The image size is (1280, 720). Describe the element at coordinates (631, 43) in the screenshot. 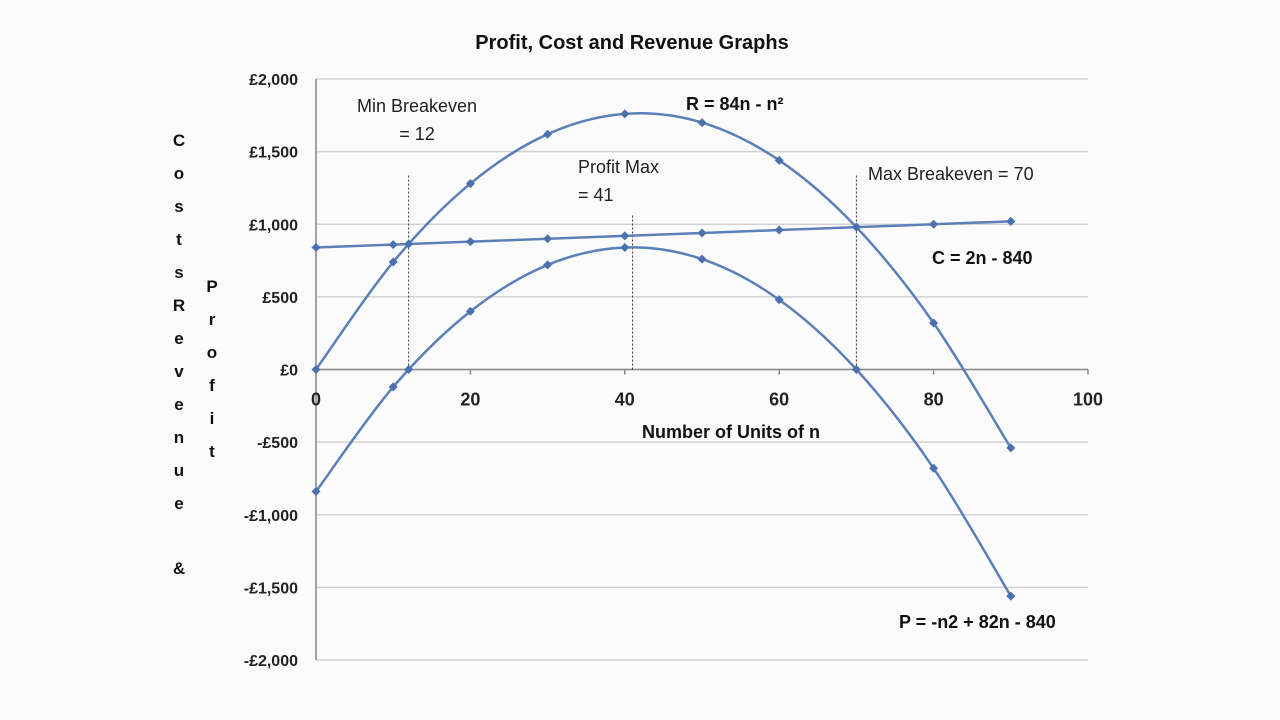

I see `chart-title: Profit, Cost and Revenue Graphs` at that location.